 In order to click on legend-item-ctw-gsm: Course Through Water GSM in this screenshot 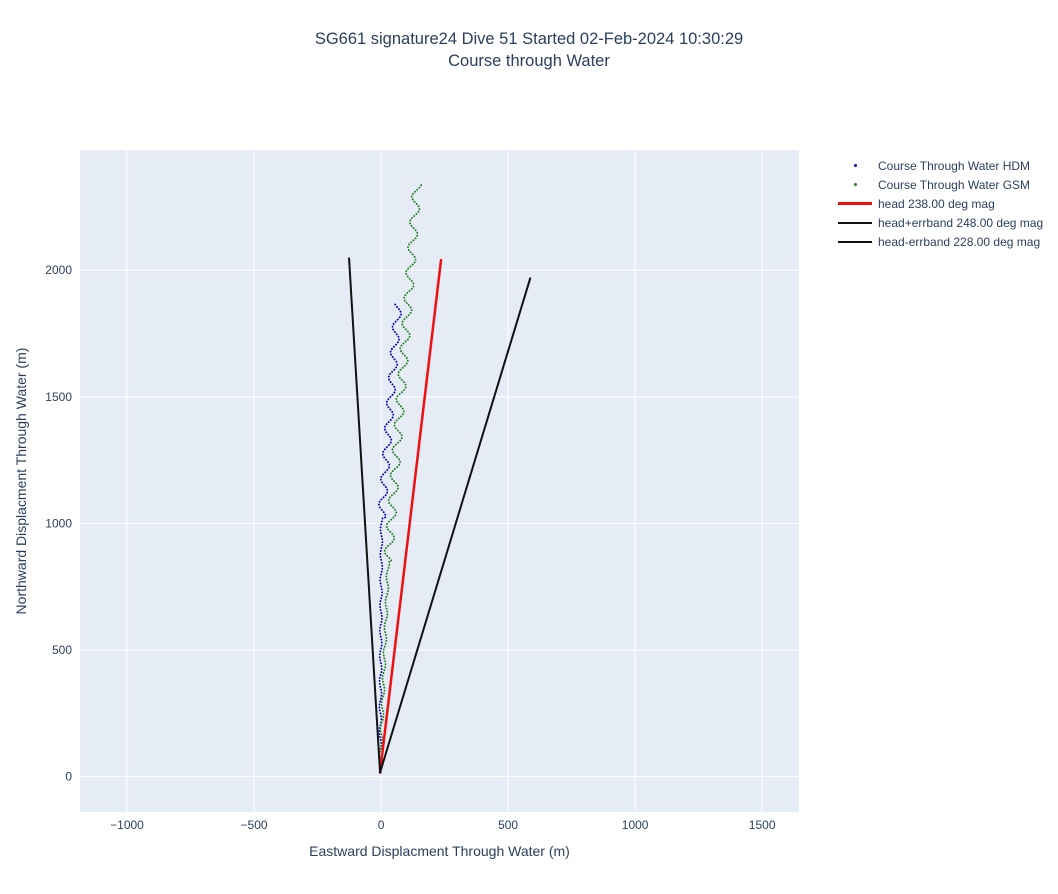, I will do `click(940, 184)`.